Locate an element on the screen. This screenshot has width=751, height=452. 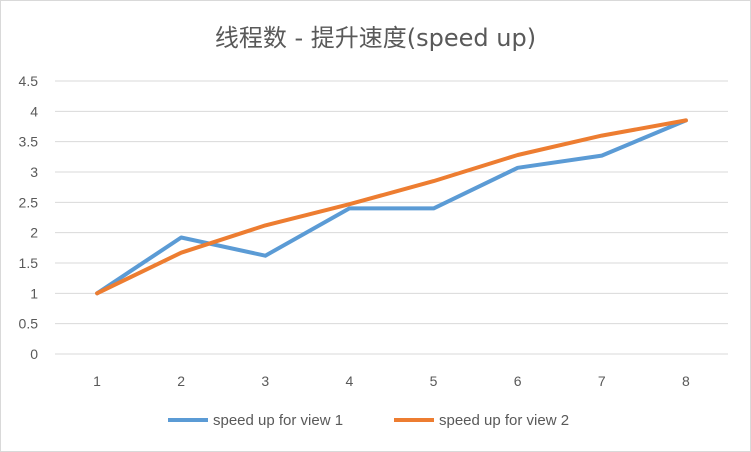
x-tick-label: 8 is located at coordinates (686, 381).